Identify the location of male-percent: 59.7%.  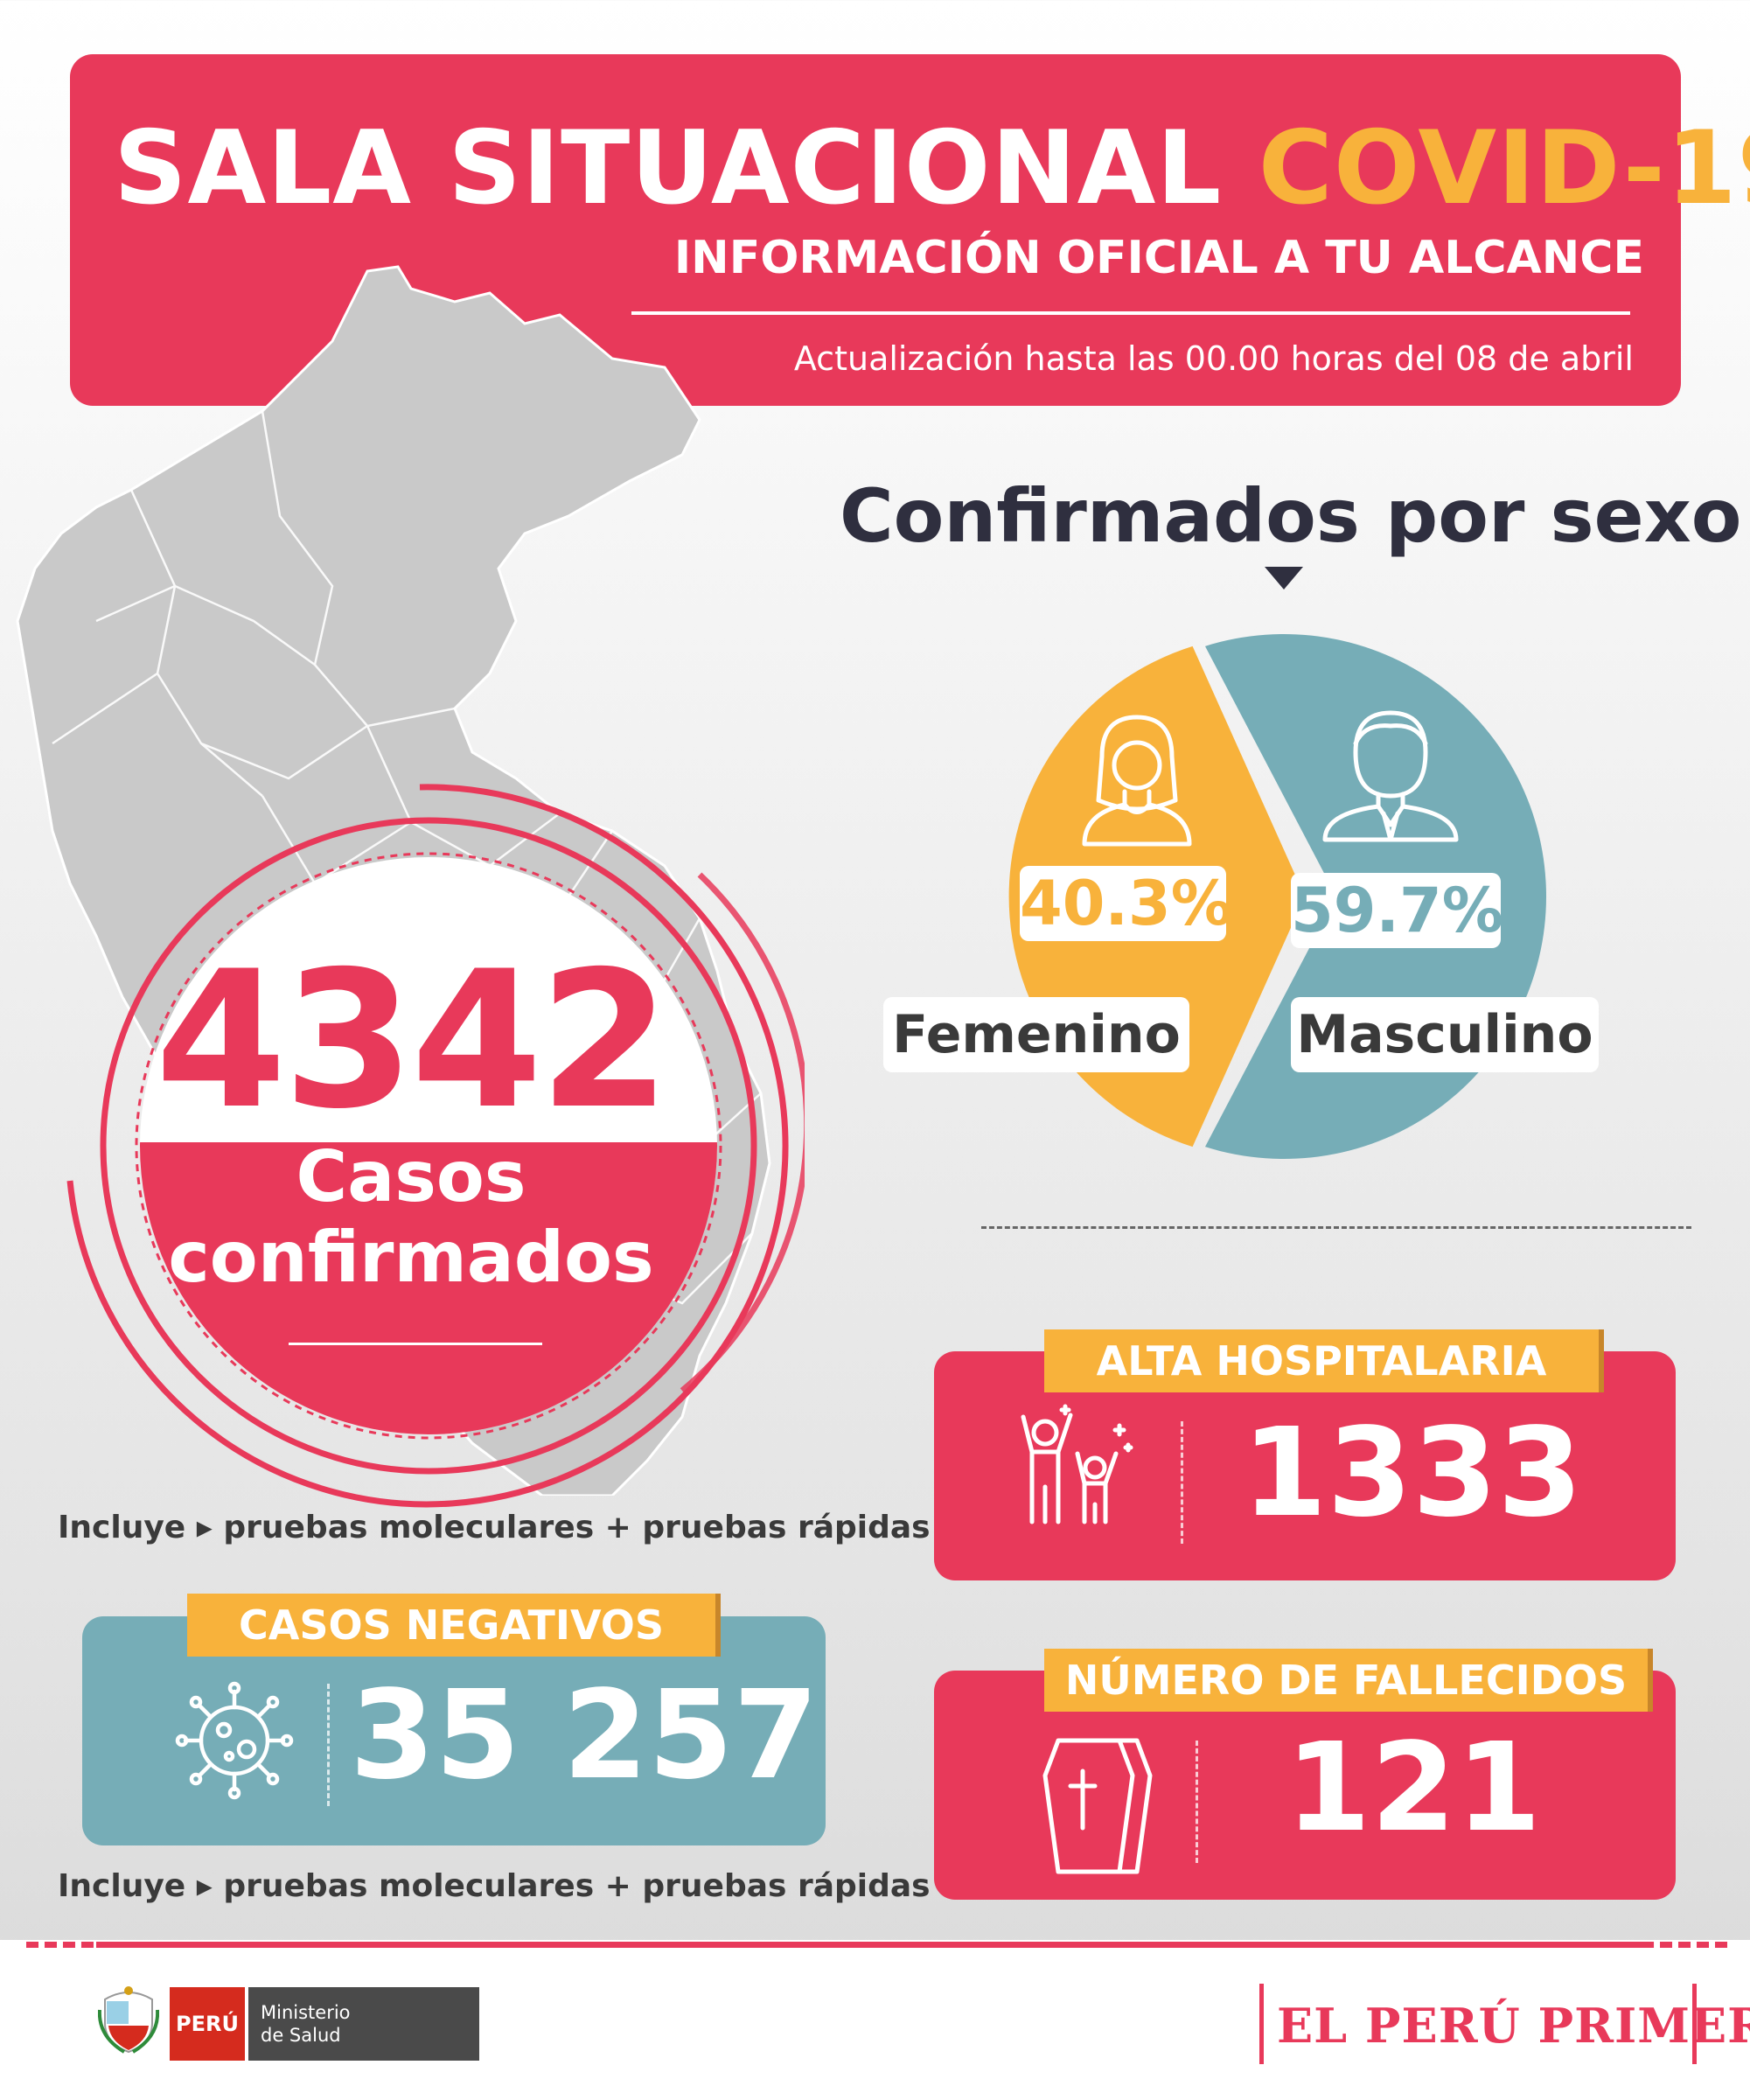
(1397, 910).